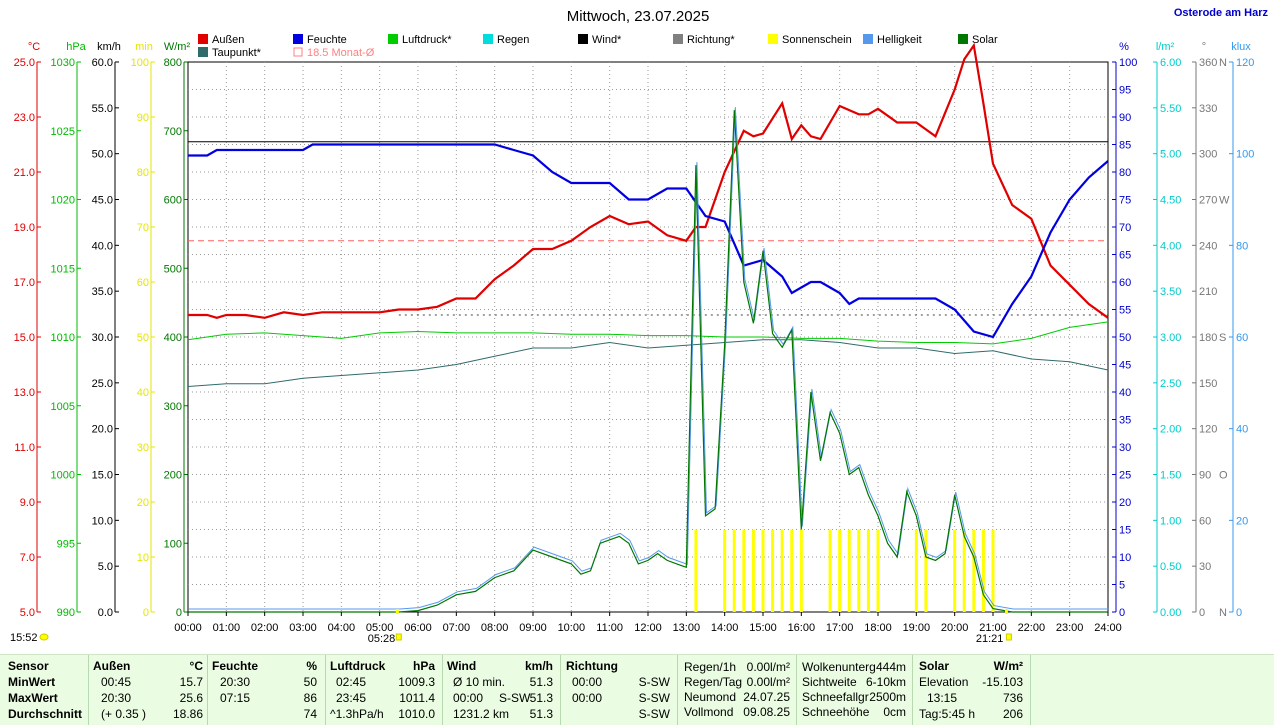 Image resolution: width=1274 pixels, height=725 pixels. Describe the element at coordinates (63, 201) in the screenshot. I see `axis-tick-label: 1020` at that location.